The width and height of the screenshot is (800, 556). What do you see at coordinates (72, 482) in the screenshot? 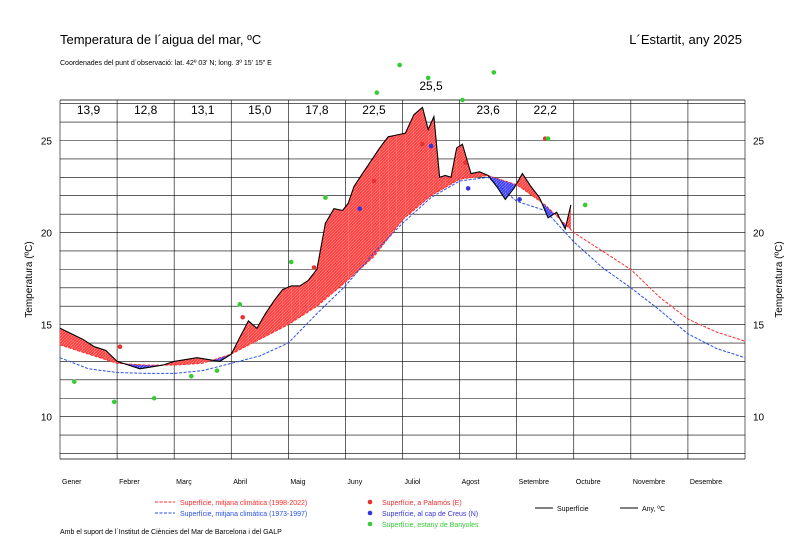
I see `month-label: Gener` at bounding box center [72, 482].